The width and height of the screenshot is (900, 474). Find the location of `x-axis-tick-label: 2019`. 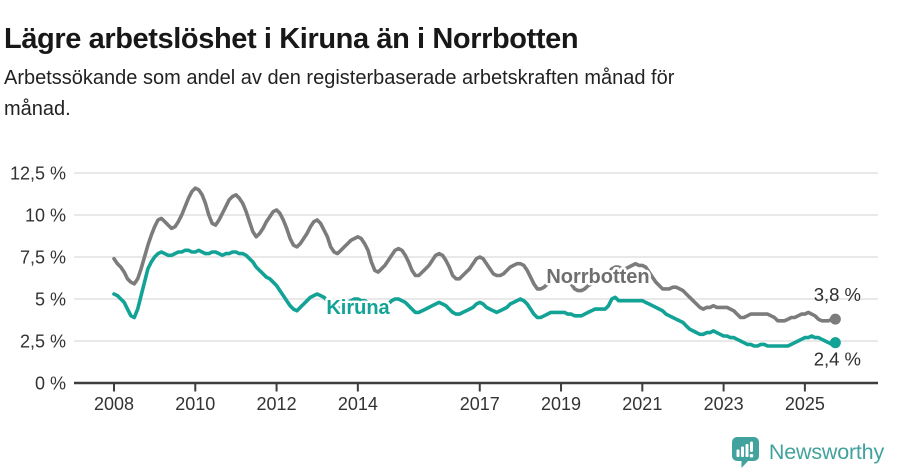

x-axis-tick-label: 2019 is located at coordinates (561, 404).